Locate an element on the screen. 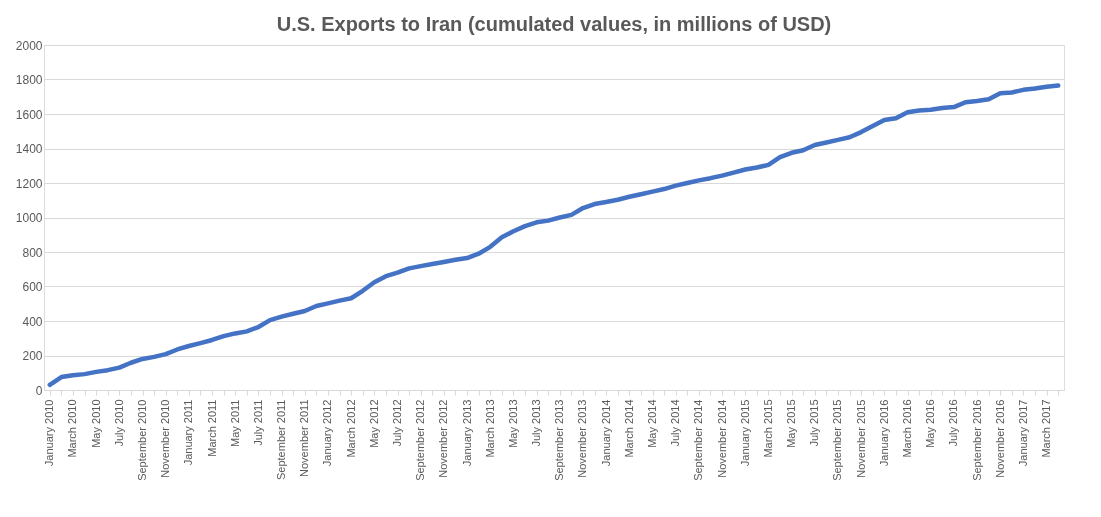 The image size is (1101, 517). x-tick-label: July 2016 is located at coordinates (953, 423).